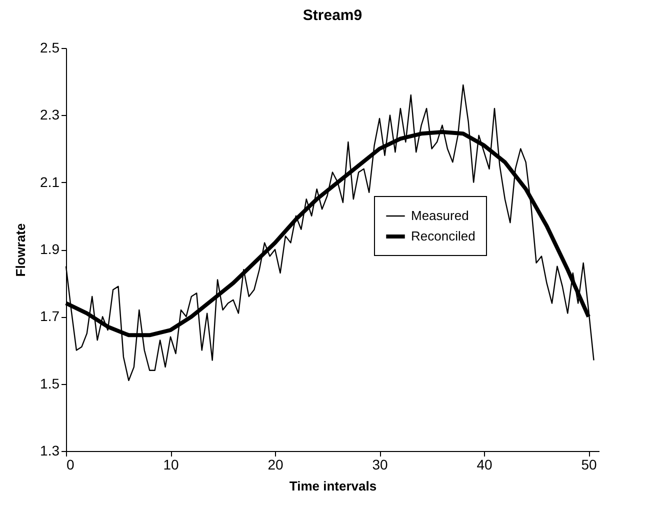 The height and width of the screenshot is (521, 650). I want to click on x-tick-label: 40, so click(484, 464).